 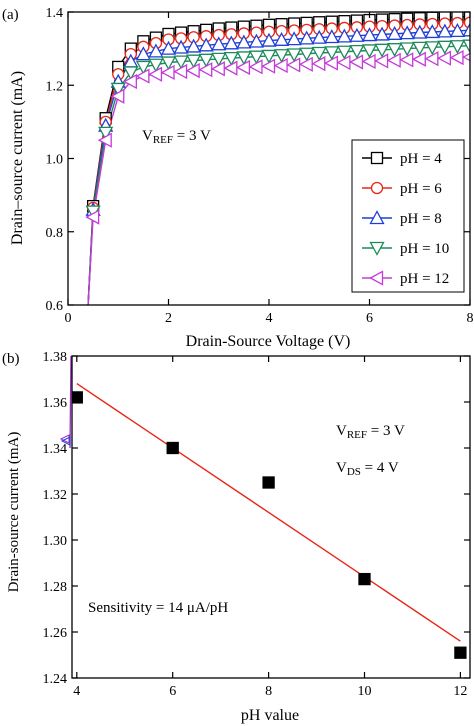 What do you see at coordinates (55, 541) in the screenshot?
I see `y-tick-label: 1.30` at bounding box center [55, 541].